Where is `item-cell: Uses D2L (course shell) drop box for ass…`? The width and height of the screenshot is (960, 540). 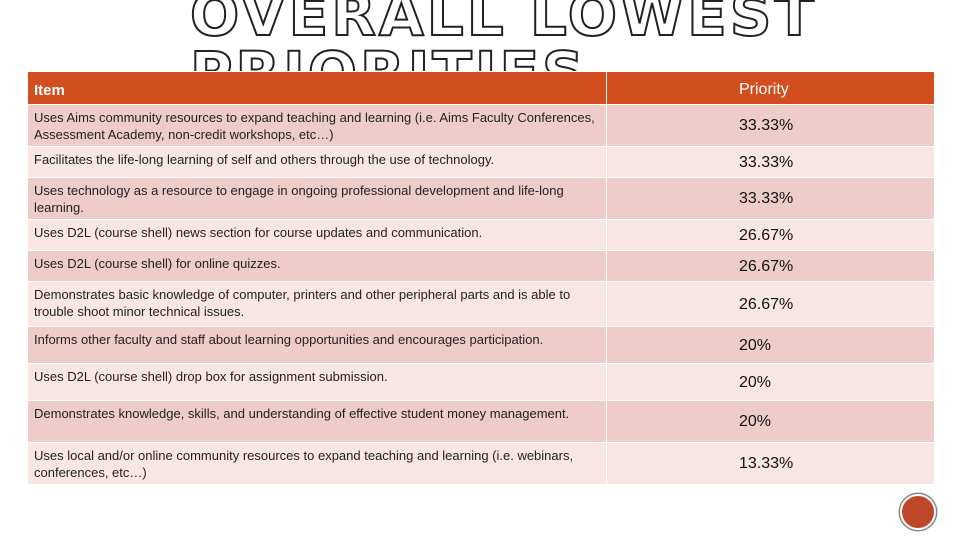 item-cell: Uses D2L (course shell) drop box for ass… is located at coordinates (317, 382).